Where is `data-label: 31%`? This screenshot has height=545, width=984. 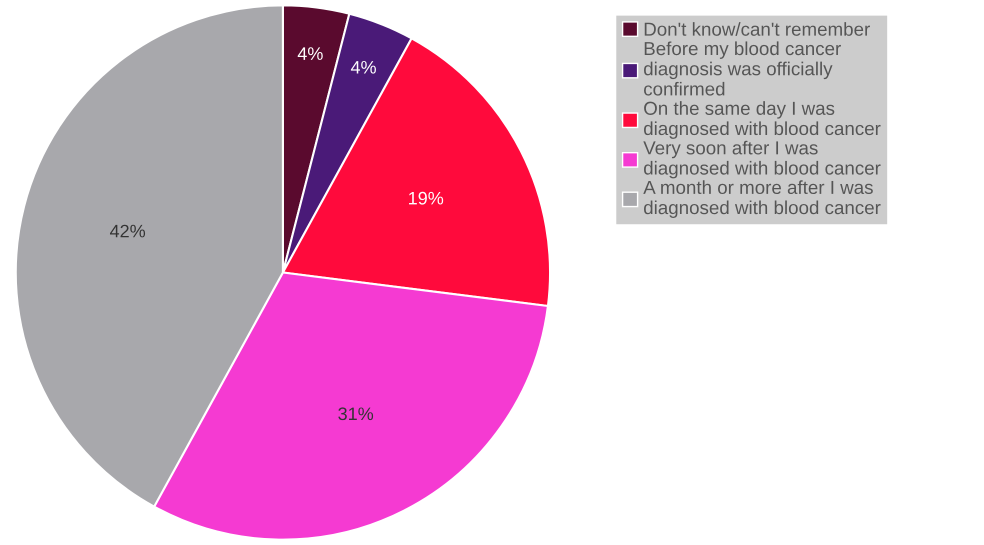
data-label: 31% is located at coordinates (356, 413).